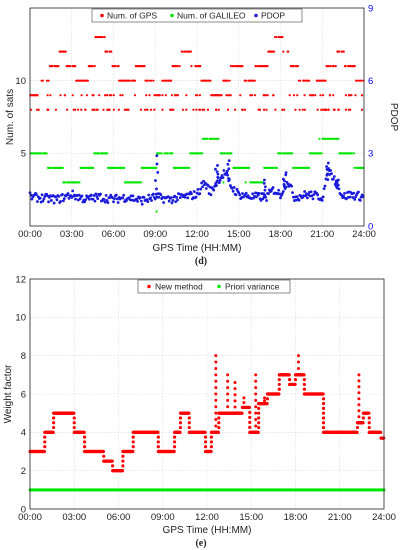 Image resolution: width=402 pixels, height=550 pixels. Describe the element at coordinates (23, 356) in the screenshot. I see `y-tick-label: 8` at that location.